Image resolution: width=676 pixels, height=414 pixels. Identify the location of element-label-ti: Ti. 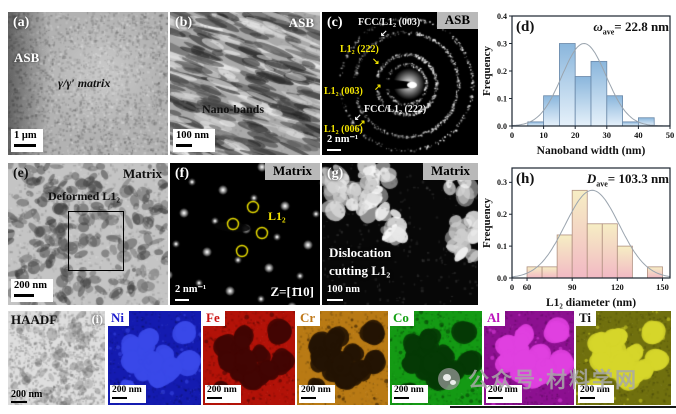
(586, 319).